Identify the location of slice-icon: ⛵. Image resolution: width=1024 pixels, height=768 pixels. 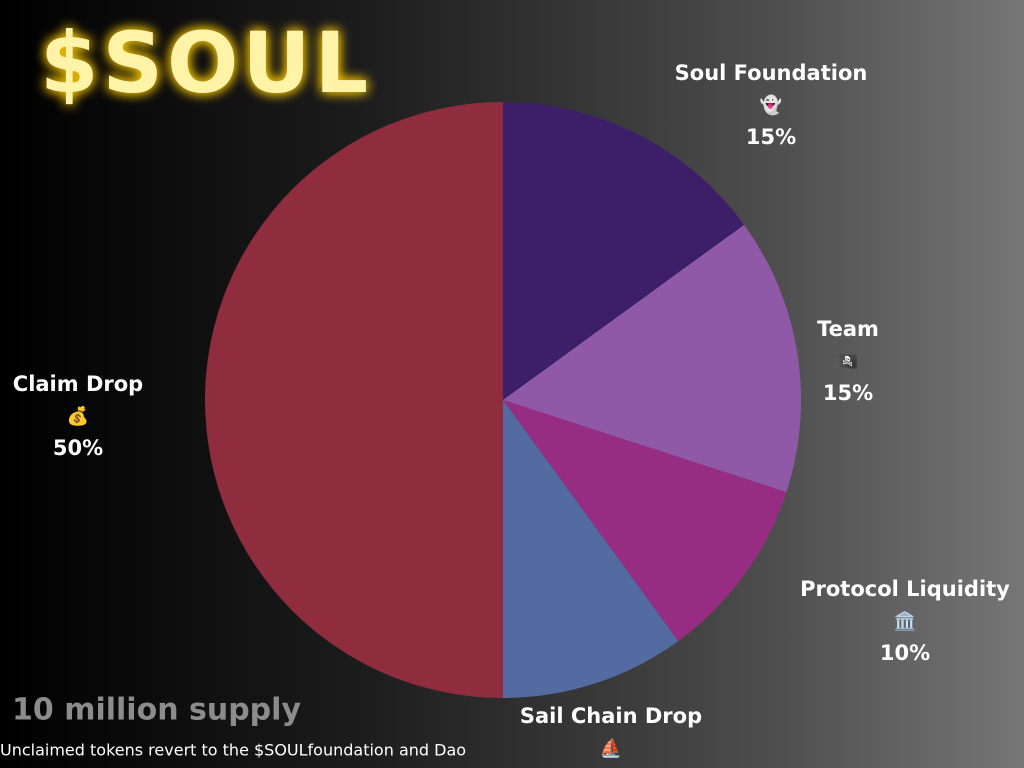
(611, 748).